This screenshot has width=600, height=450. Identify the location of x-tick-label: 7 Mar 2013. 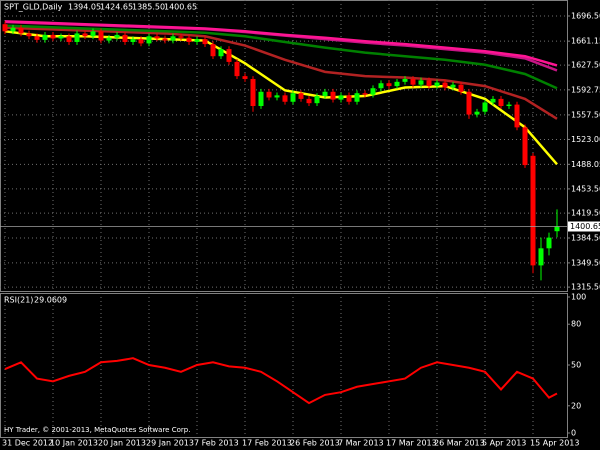
(361, 443).